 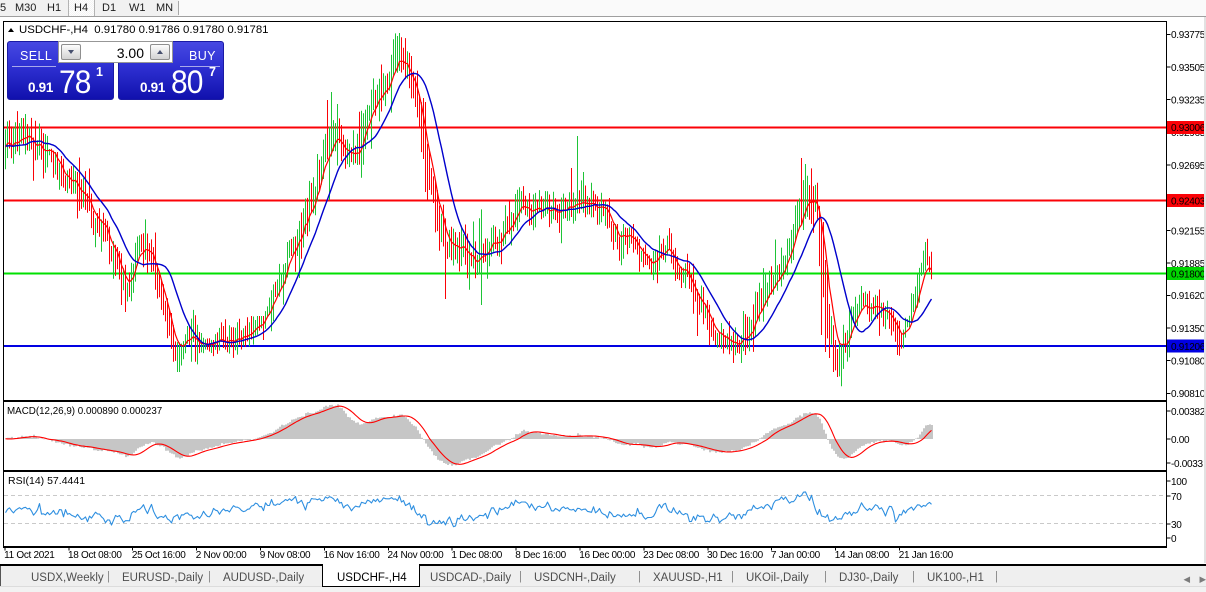 I want to click on svg-text: 0.93006, so click(x=1188, y=128).